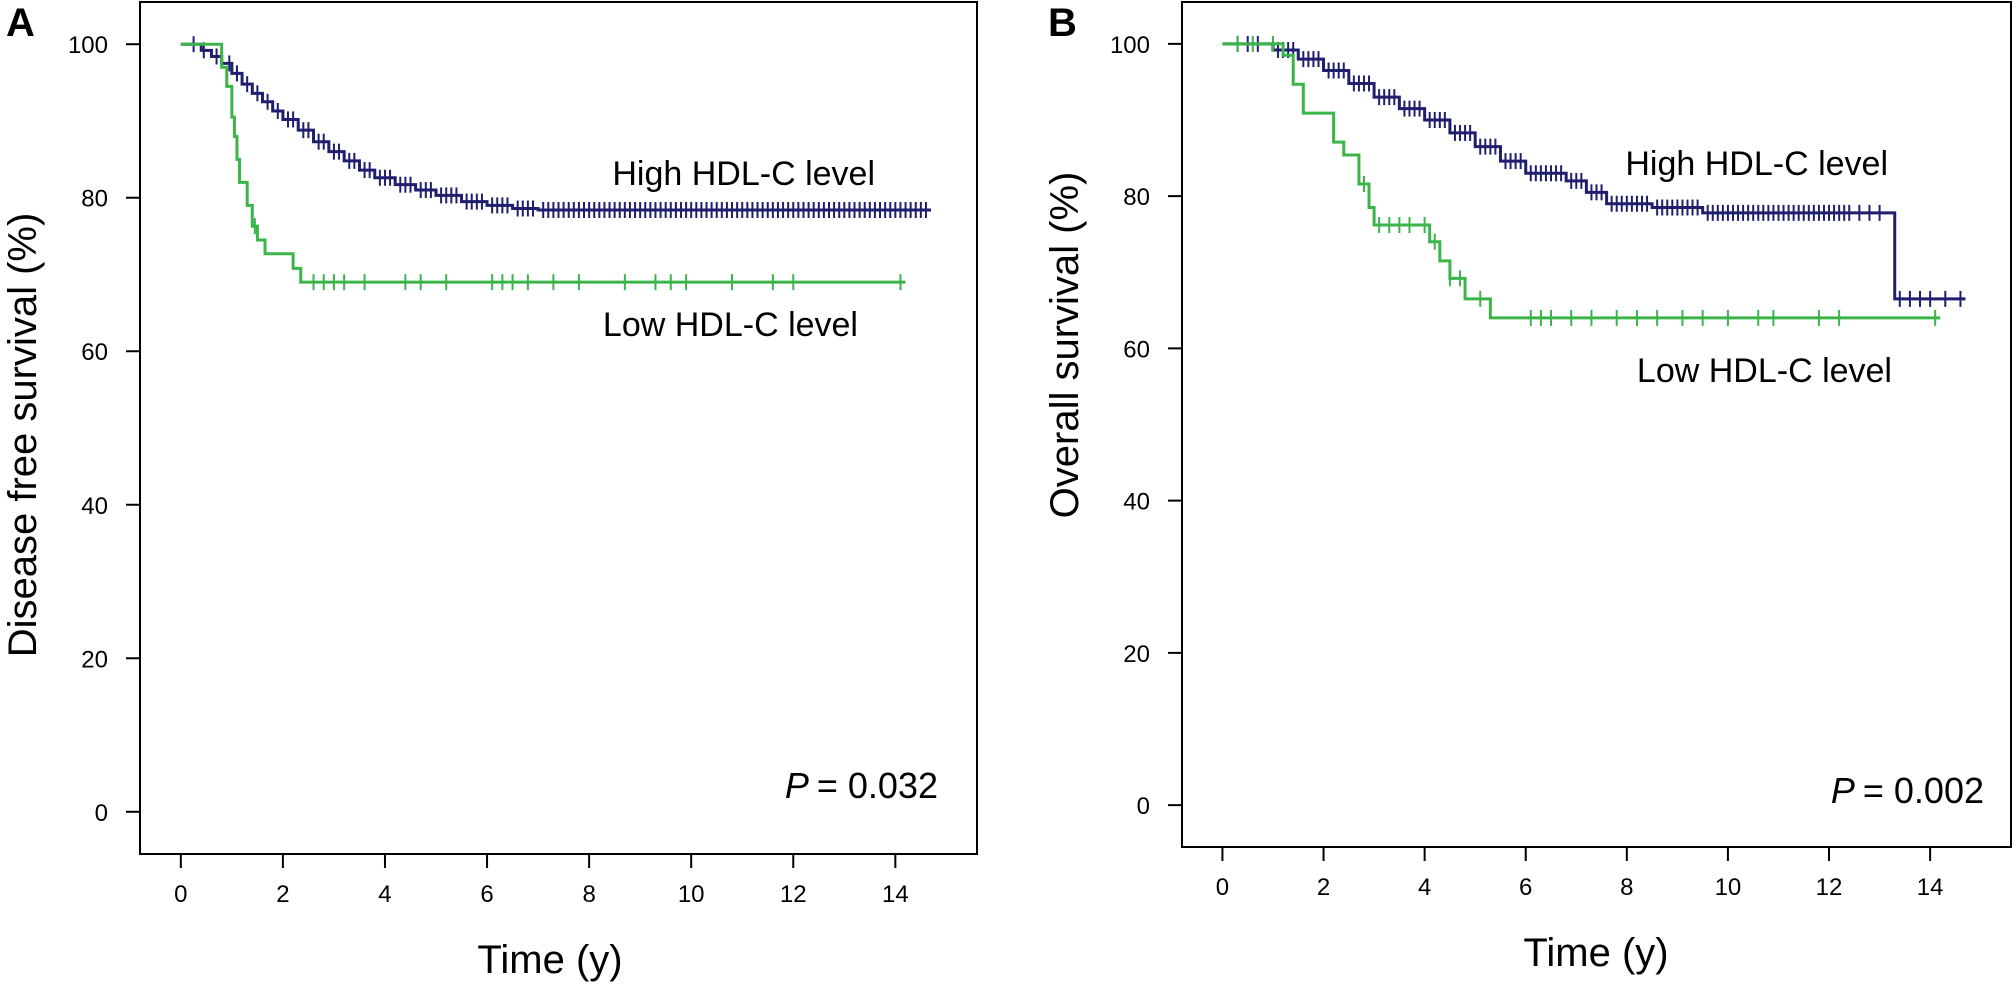 The width and height of the screenshot is (2014, 985). Describe the element at coordinates (94, 199) in the screenshot. I see `panel-a-y-tick-label: 80` at that location.